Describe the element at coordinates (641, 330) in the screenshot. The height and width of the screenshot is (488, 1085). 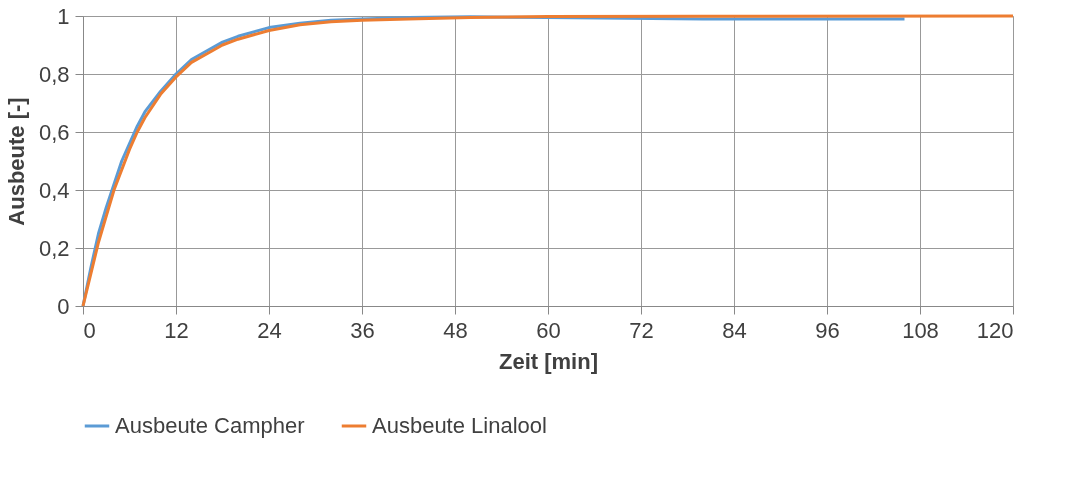
I see `x-tick-label: 72` at that location.